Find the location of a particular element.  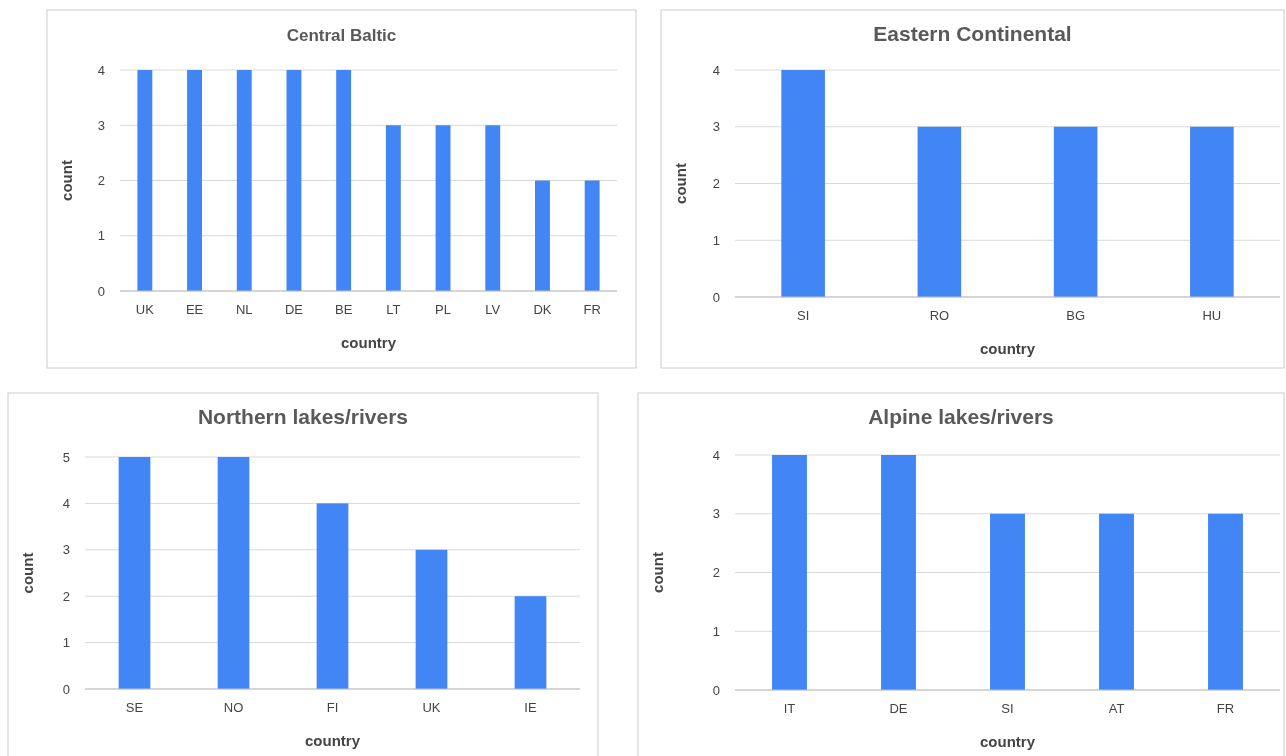

x-tick-label: LT is located at coordinates (393, 309).